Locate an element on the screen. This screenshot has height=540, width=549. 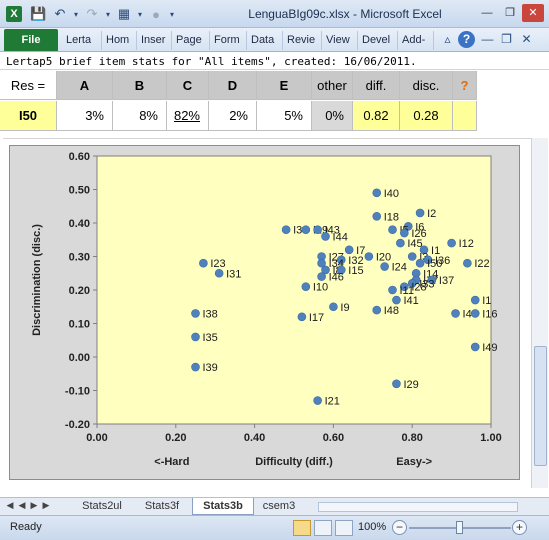
window-restore-icon: ❐ is located at coordinates (506, 39).